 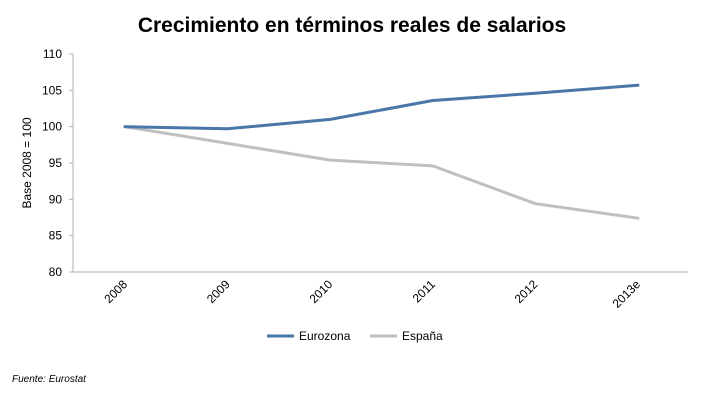 I want to click on y-axis-label: Base 2008 = 100, so click(x=27, y=162).